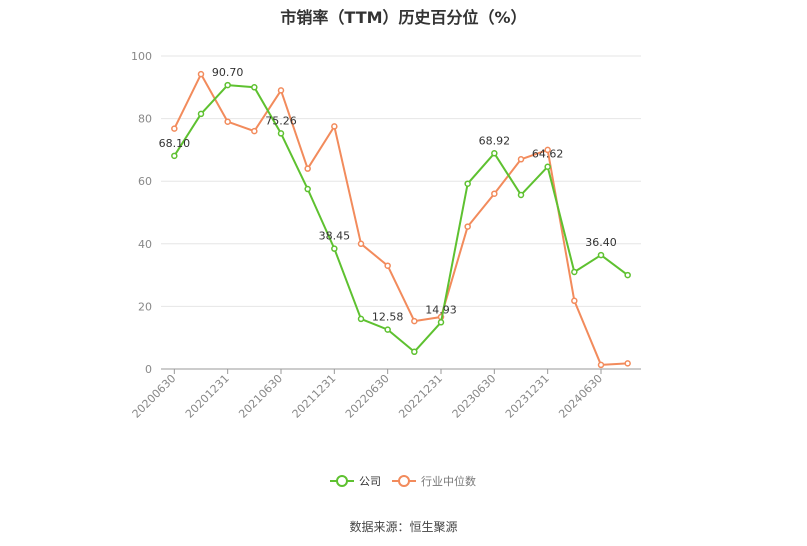 Image resolution: width=807 pixels, height=546 pixels. Describe the element at coordinates (260, 396) in the screenshot. I see `x-tick-label: 20210630` at that location.